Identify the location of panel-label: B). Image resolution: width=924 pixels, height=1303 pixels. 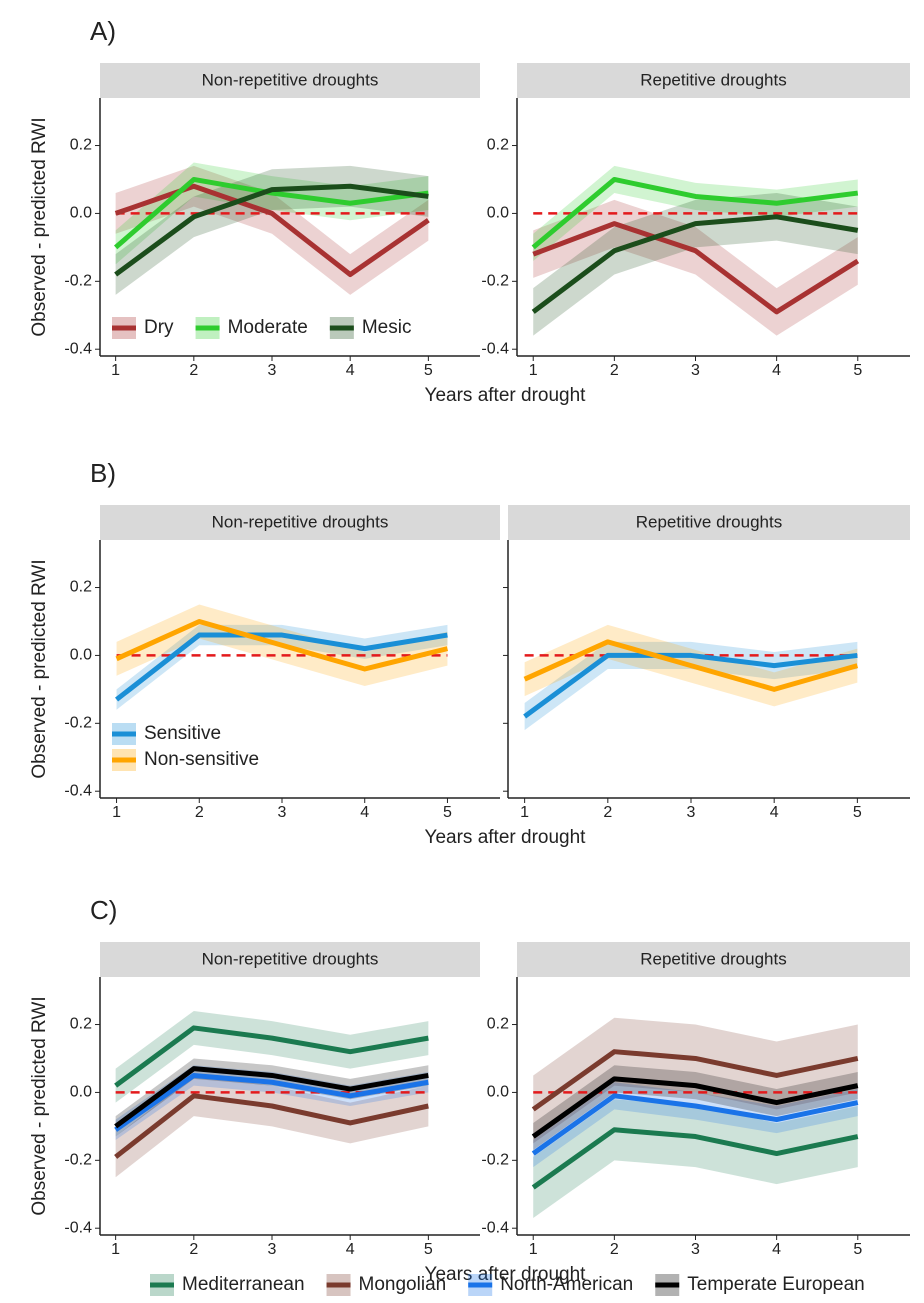
(103, 473).